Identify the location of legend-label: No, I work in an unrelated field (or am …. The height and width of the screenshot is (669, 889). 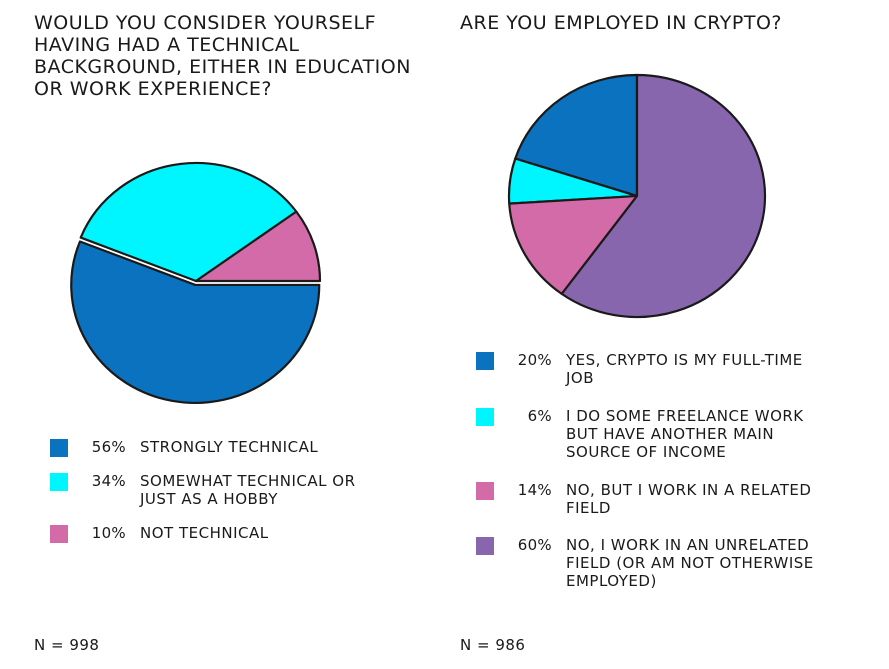
(690, 563).